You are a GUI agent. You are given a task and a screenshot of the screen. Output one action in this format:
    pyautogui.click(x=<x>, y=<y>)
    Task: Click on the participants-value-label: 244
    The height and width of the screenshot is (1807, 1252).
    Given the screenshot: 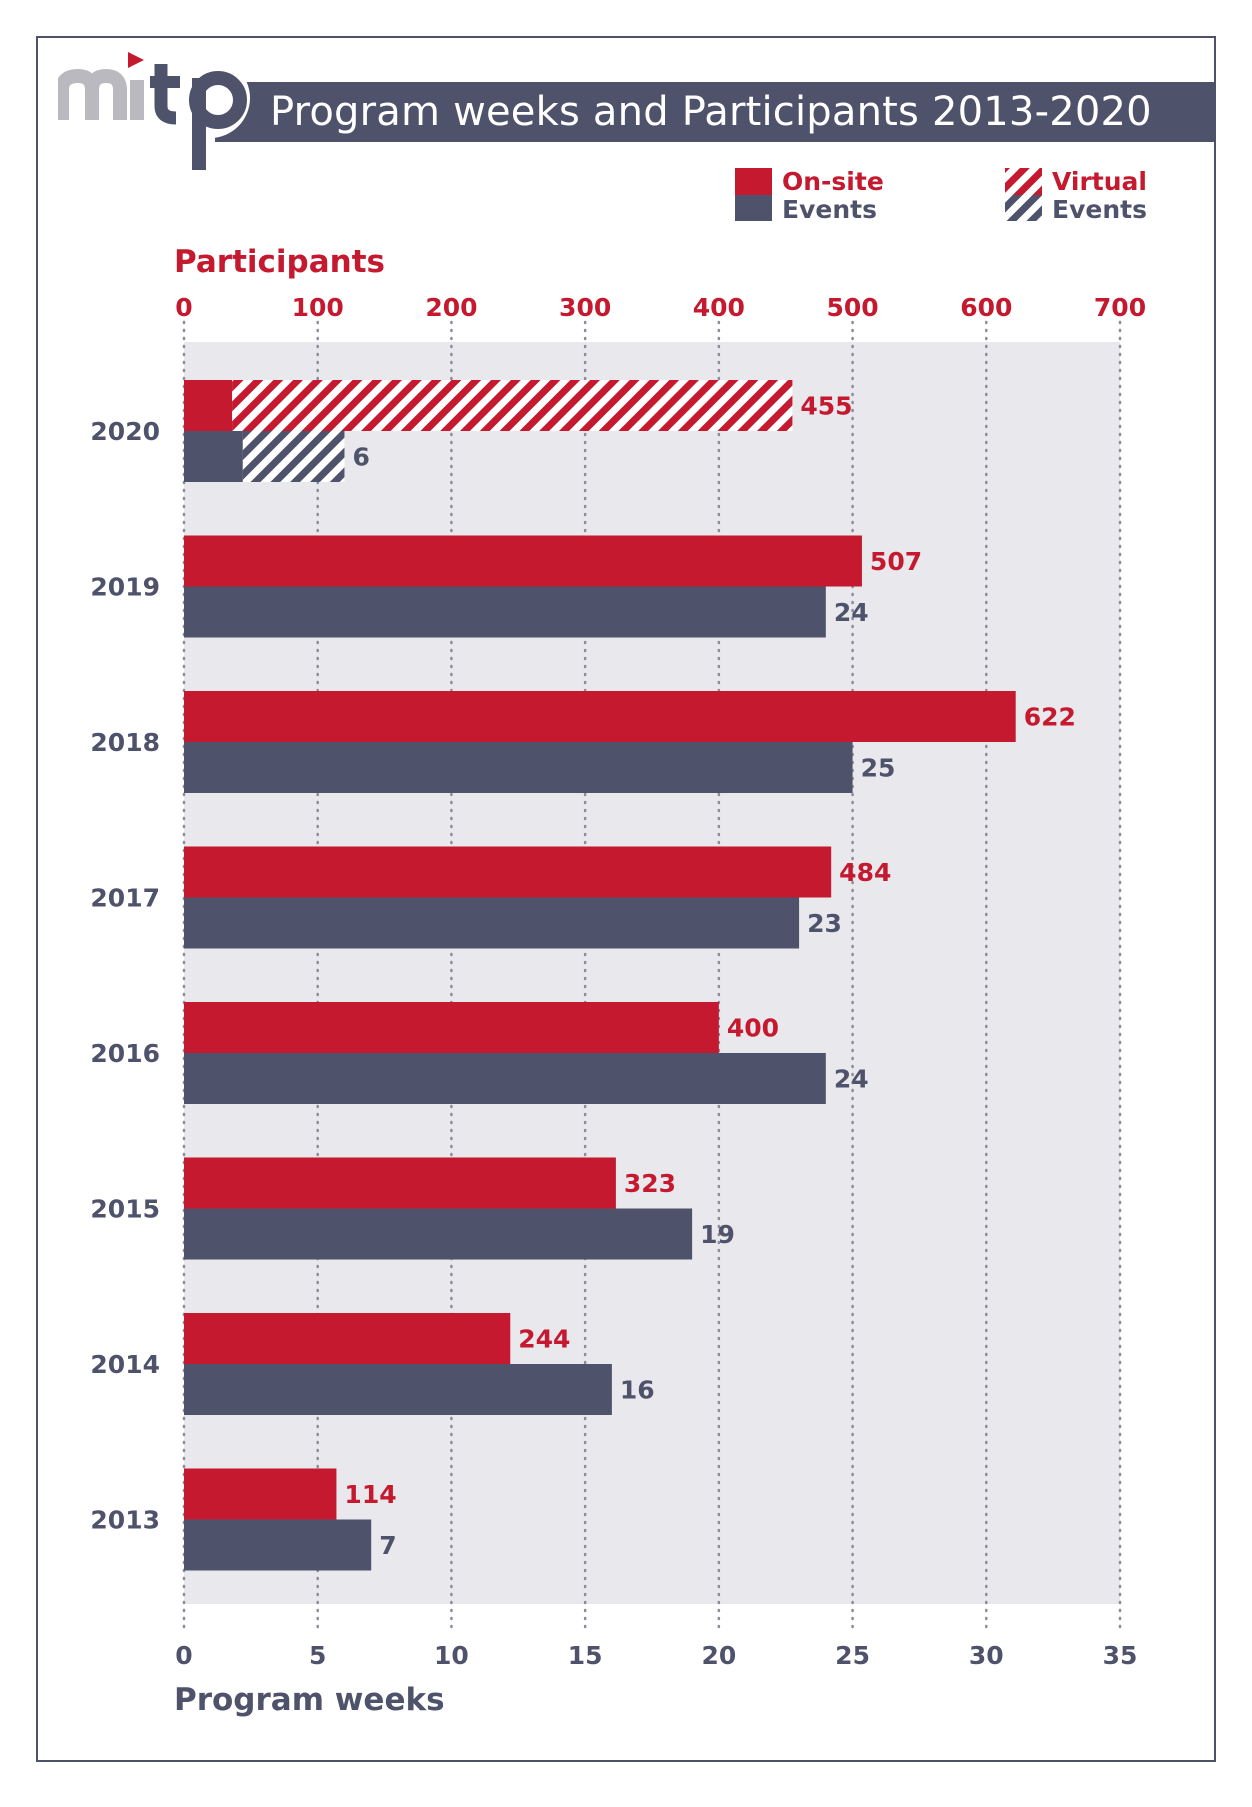 What is the action you would take?
    pyautogui.click(x=544, y=1339)
    